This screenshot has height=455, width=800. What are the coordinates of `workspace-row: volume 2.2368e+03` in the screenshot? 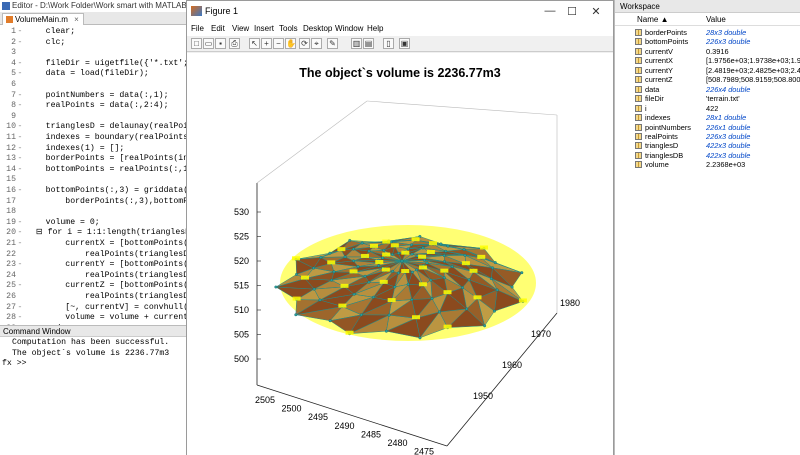 It's located at (707, 164).